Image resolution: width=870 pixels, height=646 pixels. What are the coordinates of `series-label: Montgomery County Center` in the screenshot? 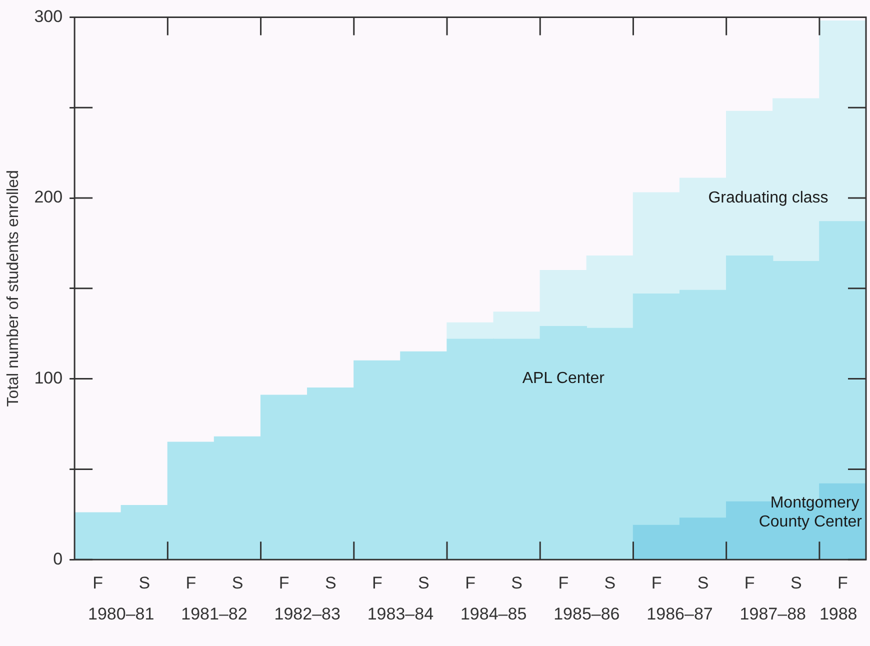 It's located at (810, 512).